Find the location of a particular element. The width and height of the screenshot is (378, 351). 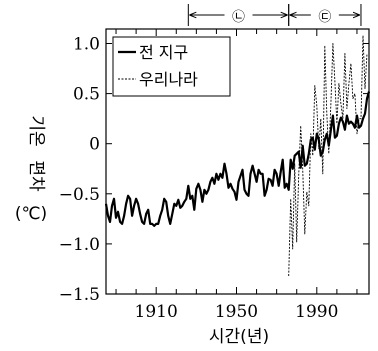

y-tick-label-0: 1.0 is located at coordinates (86, 45).